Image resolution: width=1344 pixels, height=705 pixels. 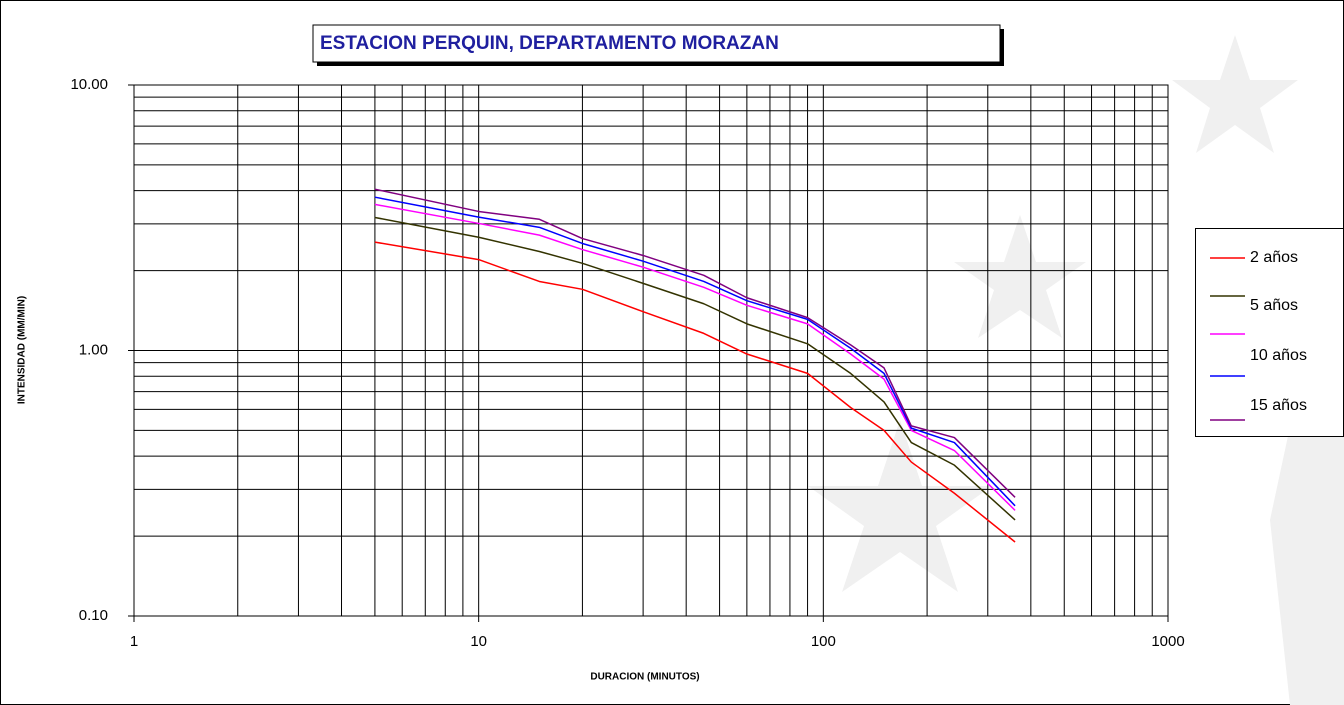 What do you see at coordinates (1278, 405) in the screenshot?
I see `legend-label: 15 años` at bounding box center [1278, 405].